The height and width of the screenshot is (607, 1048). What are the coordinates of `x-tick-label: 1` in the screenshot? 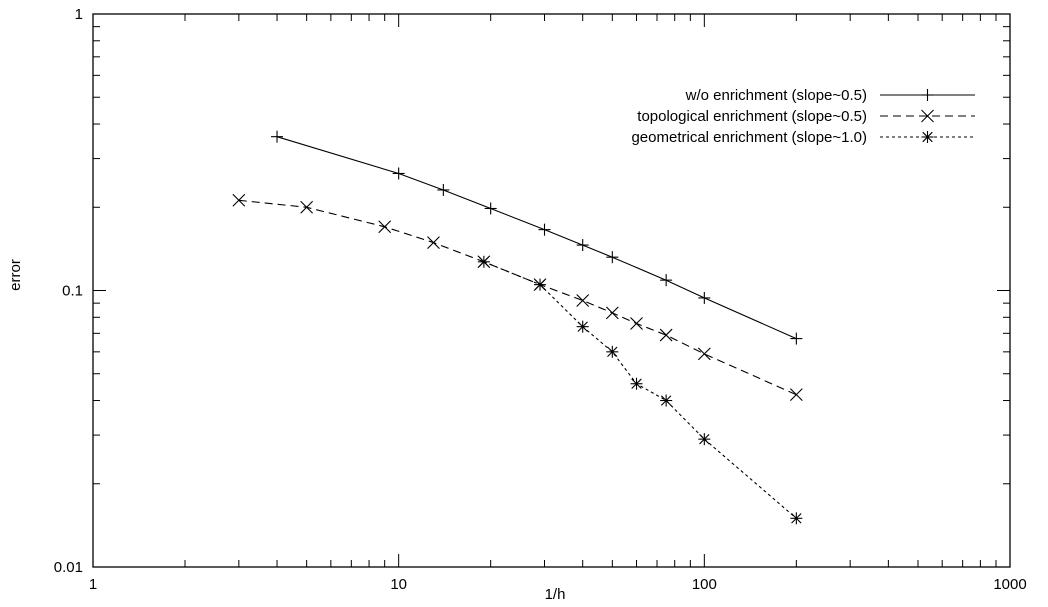 It's located at (93, 584).